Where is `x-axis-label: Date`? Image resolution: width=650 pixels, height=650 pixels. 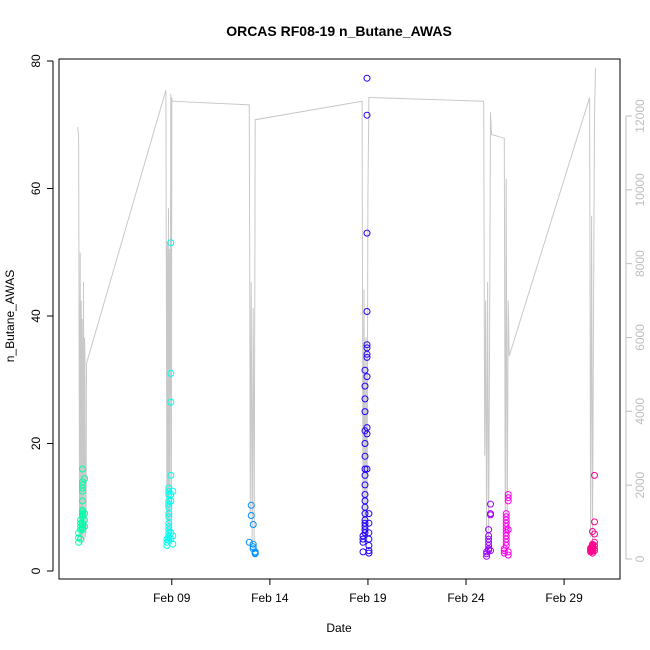
x-axis-label: Date is located at coordinates (339, 628).